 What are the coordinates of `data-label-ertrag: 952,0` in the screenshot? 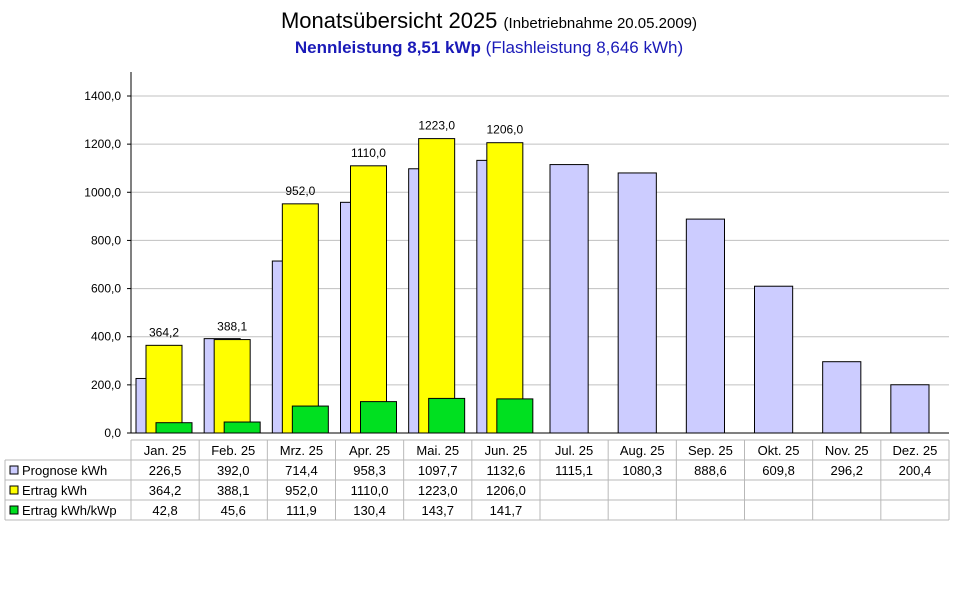 It's located at (300, 191).